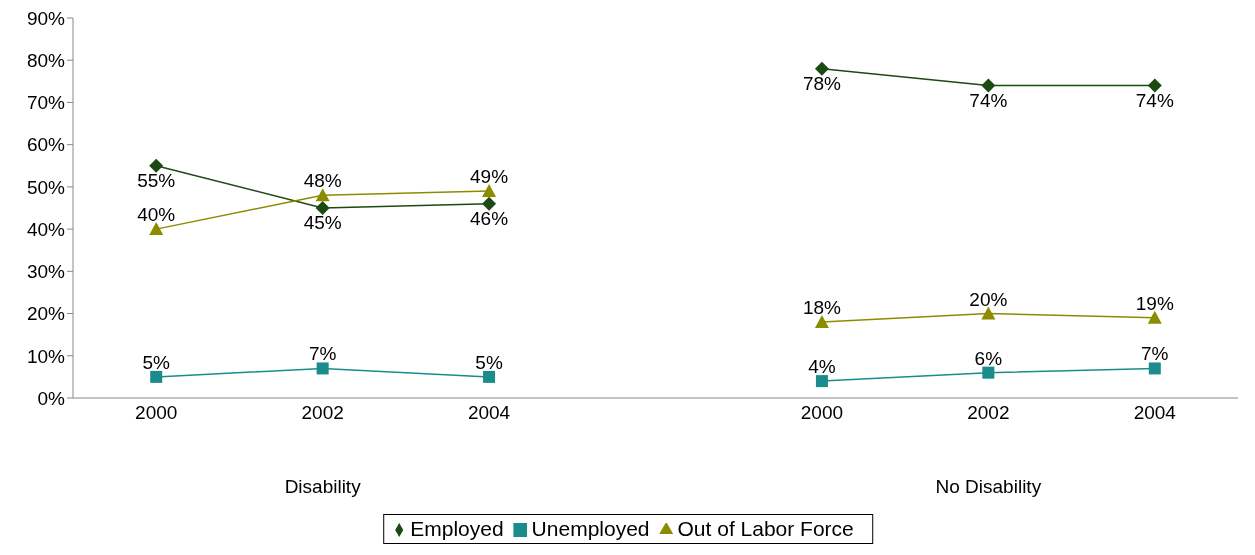 The image size is (1255, 555). Describe the element at coordinates (322, 487) in the screenshot. I see `text: Disability` at that location.